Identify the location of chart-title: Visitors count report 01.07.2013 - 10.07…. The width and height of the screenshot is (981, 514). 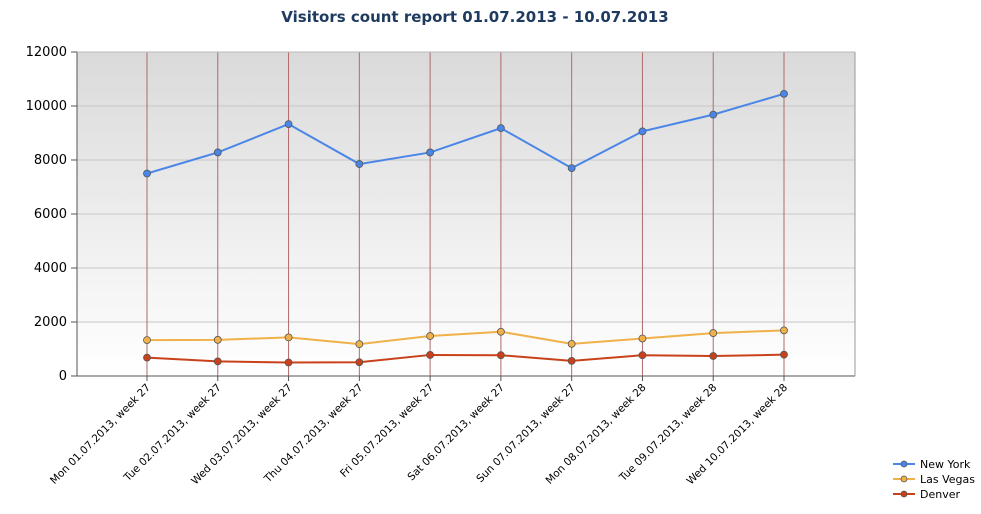
(474, 17).